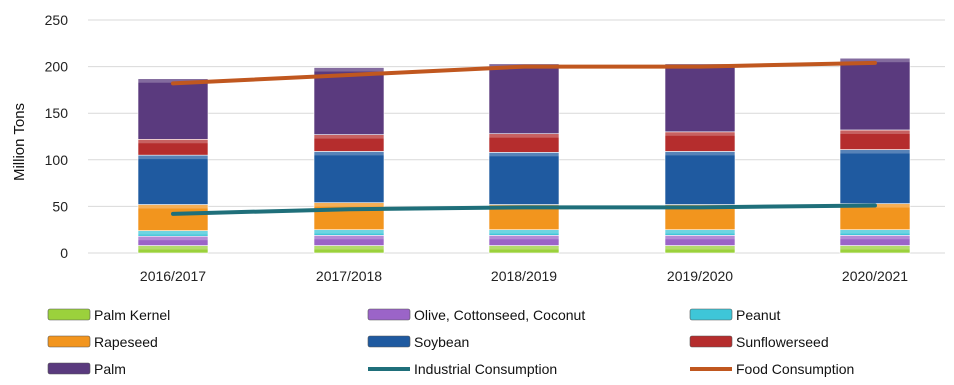 This screenshot has height=385, width=954. I want to click on legend-label: Sunflowerseed, so click(782, 342).